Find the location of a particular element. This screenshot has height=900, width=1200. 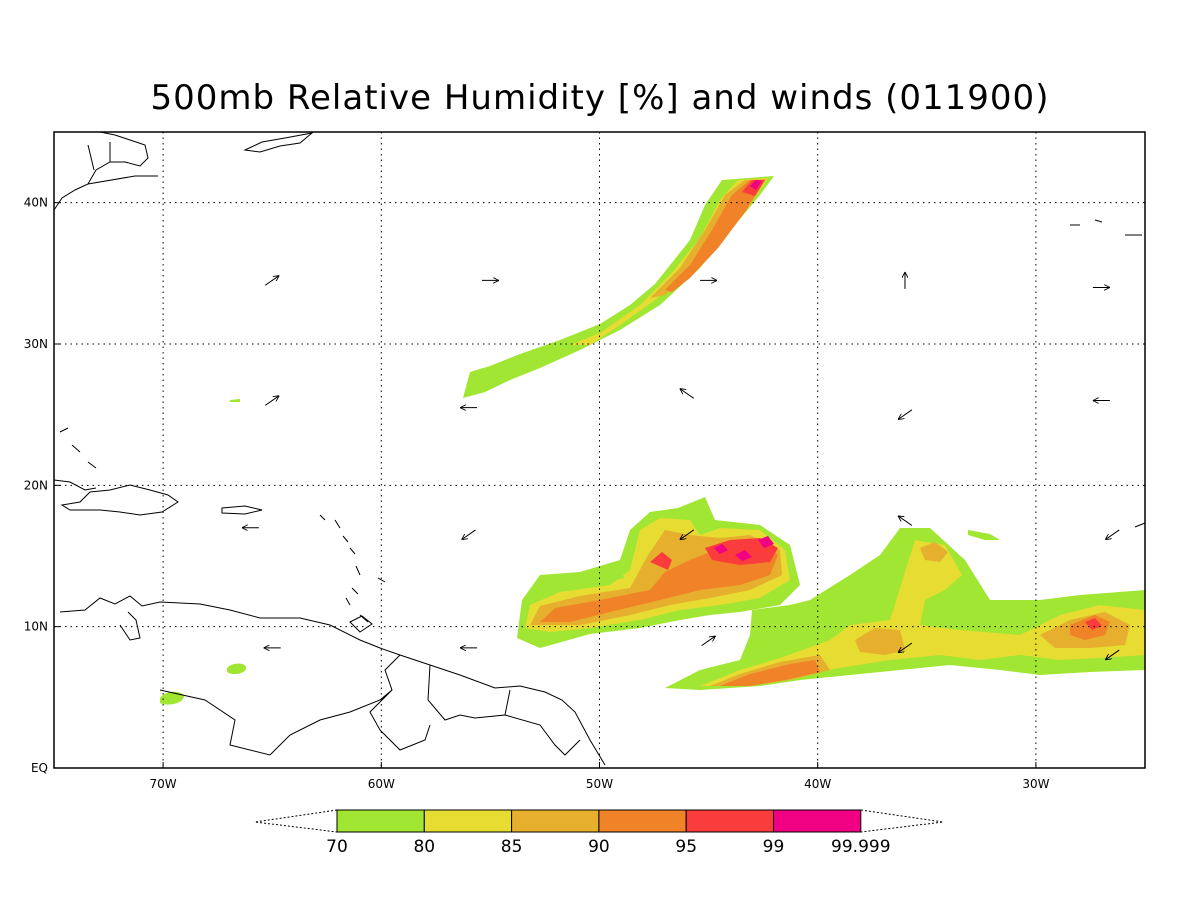

lon-tick-label: 60W is located at coordinates (381, 784).